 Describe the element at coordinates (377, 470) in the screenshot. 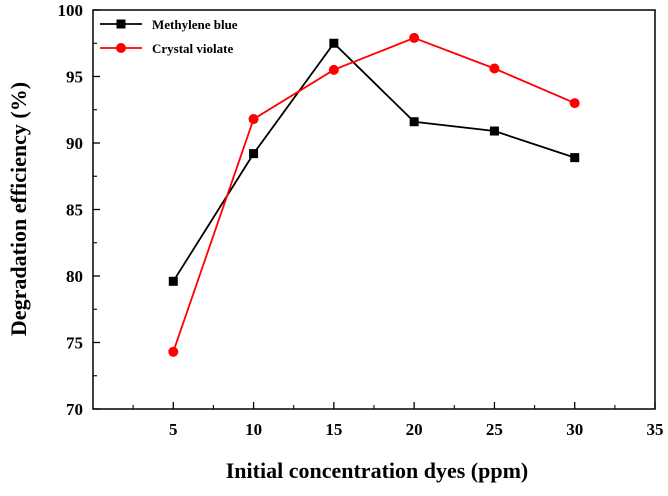

I see `x-axis-title: Initial concentration dyes (ppm)` at that location.